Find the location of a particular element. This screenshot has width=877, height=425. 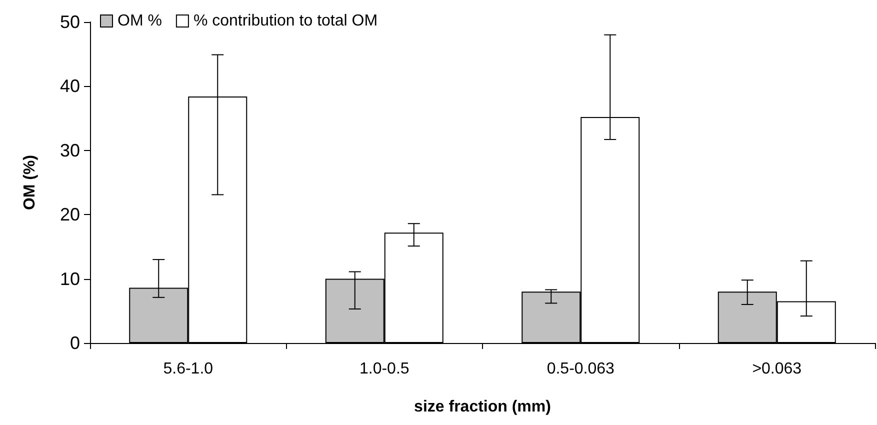

y-tick-label: 50 is located at coordinates (70, 22).